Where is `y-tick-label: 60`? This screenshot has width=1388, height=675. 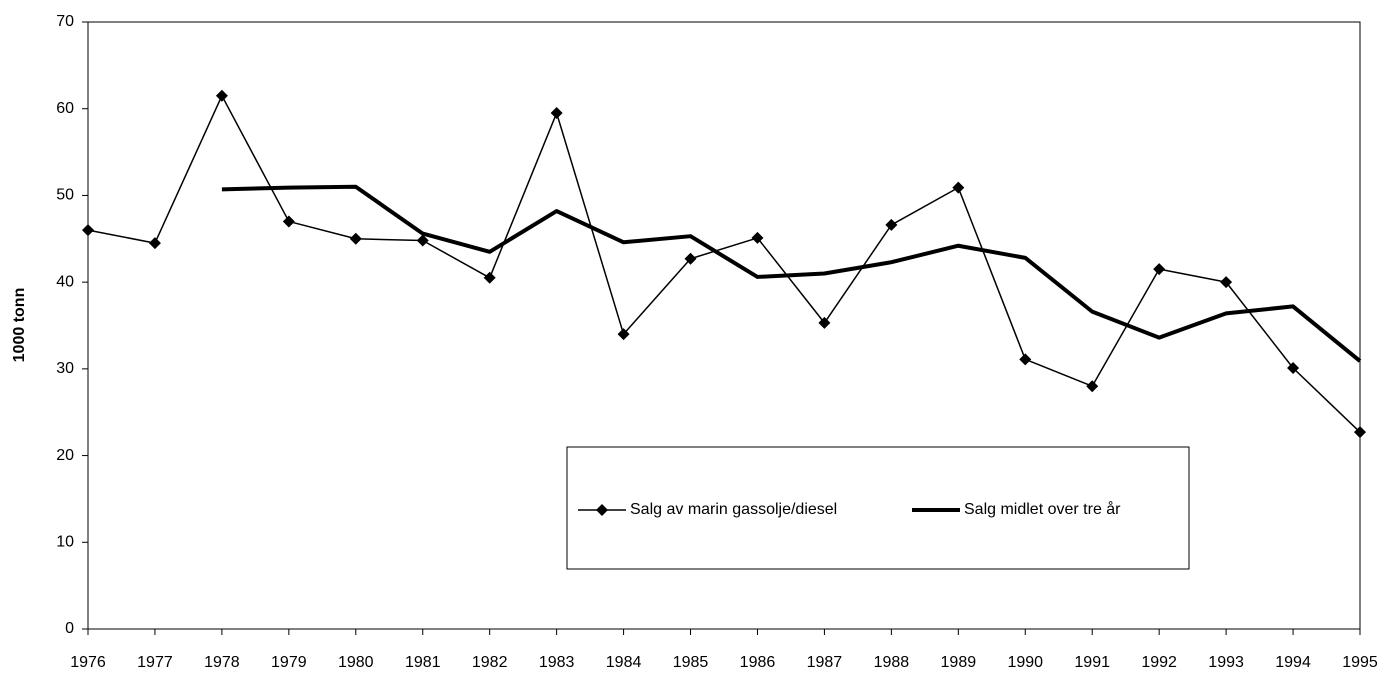
y-tick-label: 60 is located at coordinates (65, 108).